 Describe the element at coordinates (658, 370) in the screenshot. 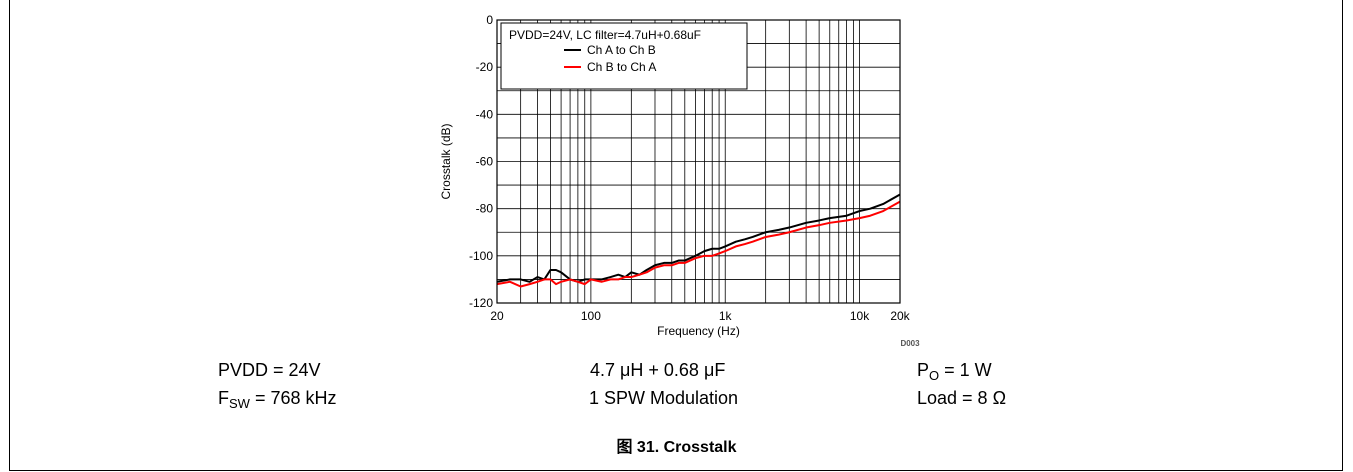

I see `condition-filter: 4.7 μH + 0.68 μF` at that location.